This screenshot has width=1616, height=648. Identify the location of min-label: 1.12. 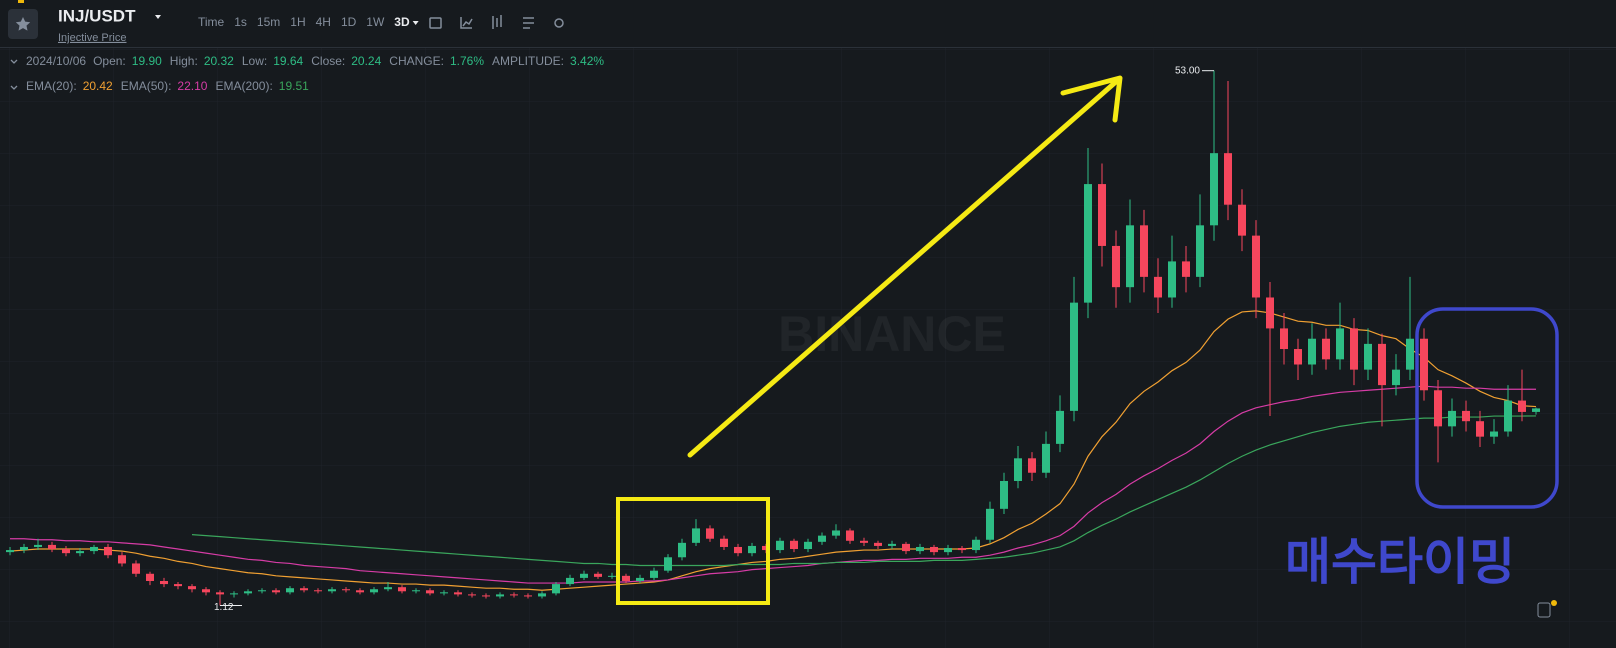
(224, 607).